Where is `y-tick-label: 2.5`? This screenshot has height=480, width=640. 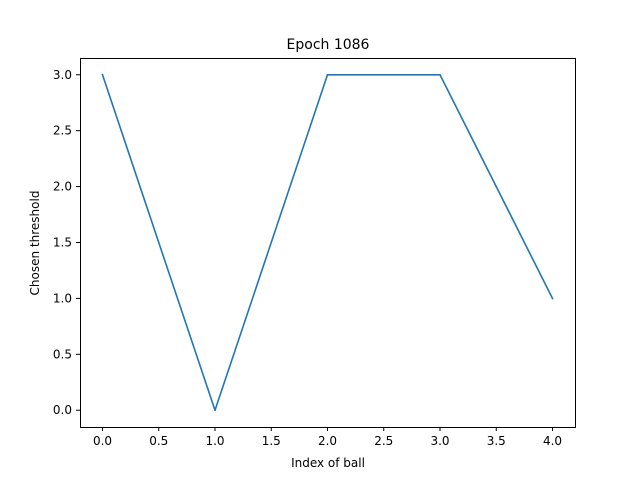
y-tick-label: 2.5 is located at coordinates (62, 131).